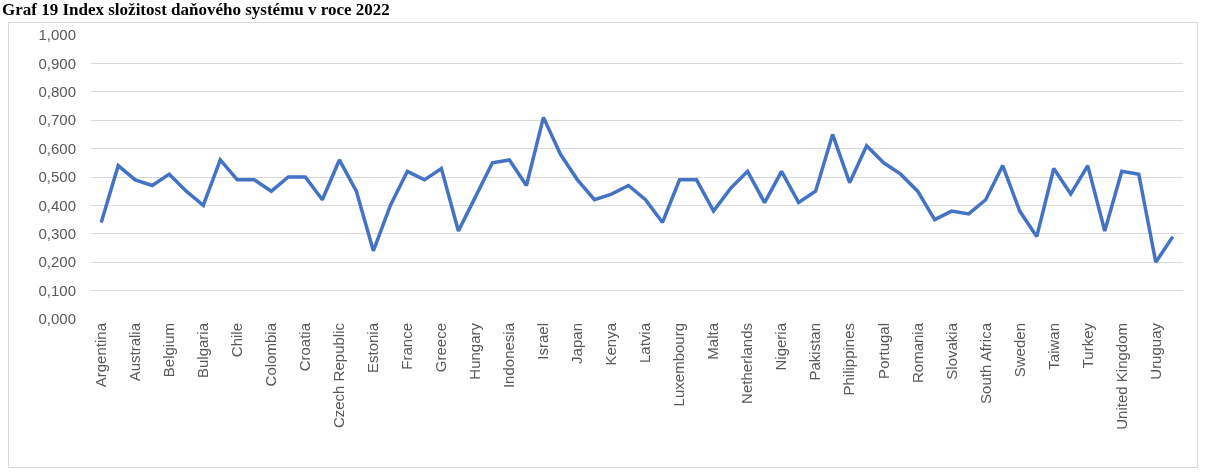 The image size is (1207, 472). What do you see at coordinates (57, 290) in the screenshot?
I see `y-tick-label: 0,100` at bounding box center [57, 290].